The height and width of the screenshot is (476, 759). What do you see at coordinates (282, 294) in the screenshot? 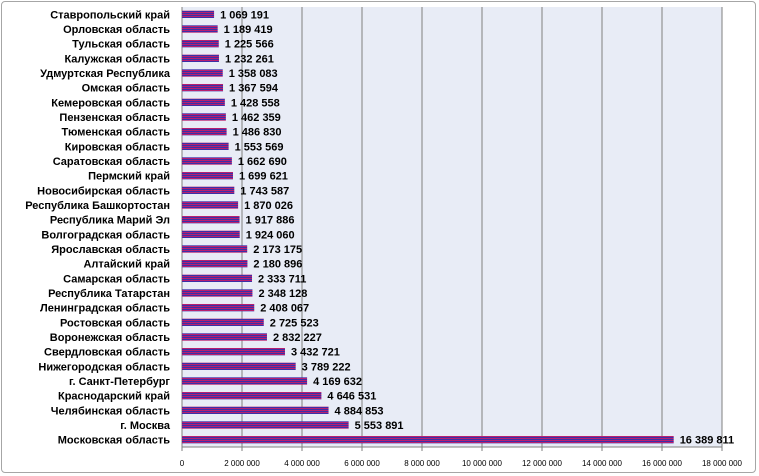
I see `data-label: 2 348 128` at bounding box center [282, 294].